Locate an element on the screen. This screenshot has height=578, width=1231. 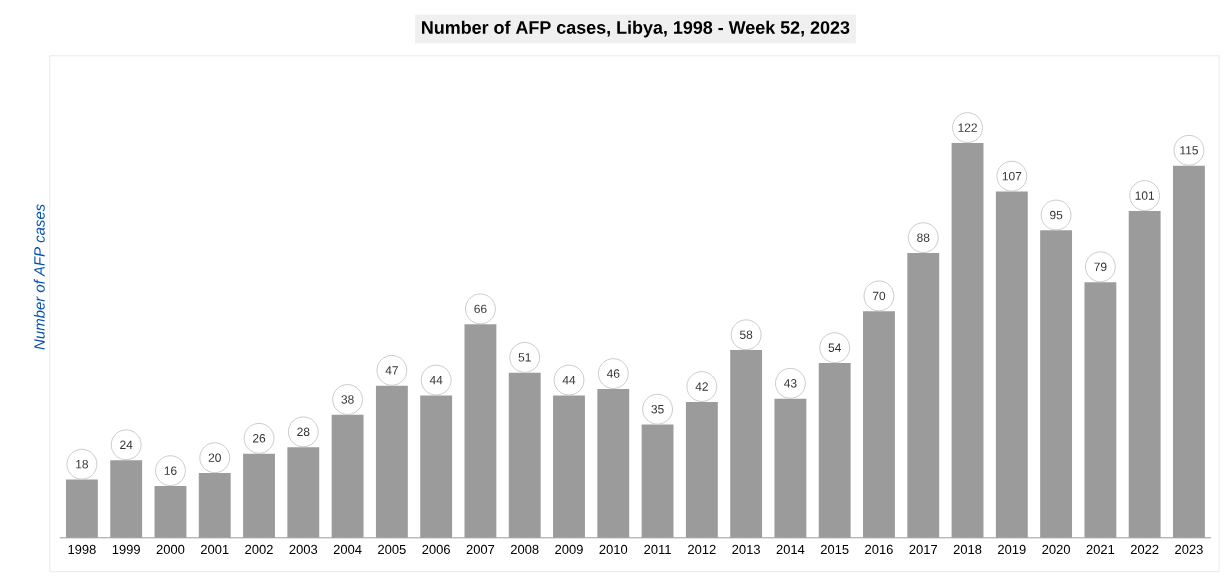
chart-title: Number of AFP cases, Libya, 1998 - Week 52, 2023 is located at coordinates (636, 29).